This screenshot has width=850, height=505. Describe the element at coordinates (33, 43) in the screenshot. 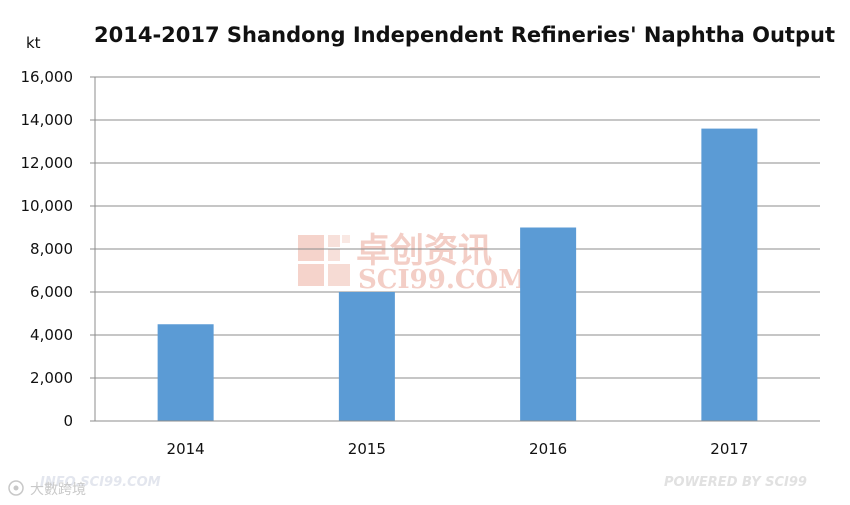

I see `y-axis-unit-label: kt` at that location.